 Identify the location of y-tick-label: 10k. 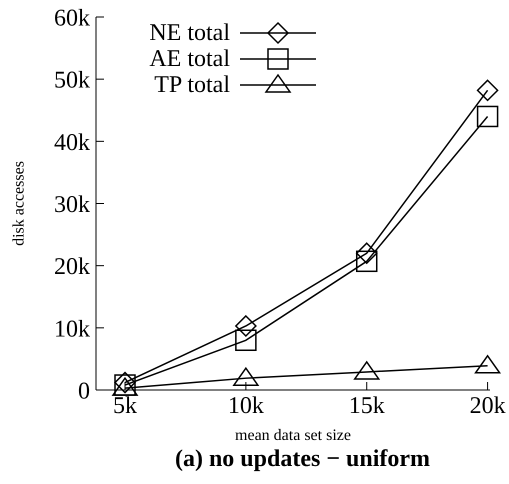
(72, 329).